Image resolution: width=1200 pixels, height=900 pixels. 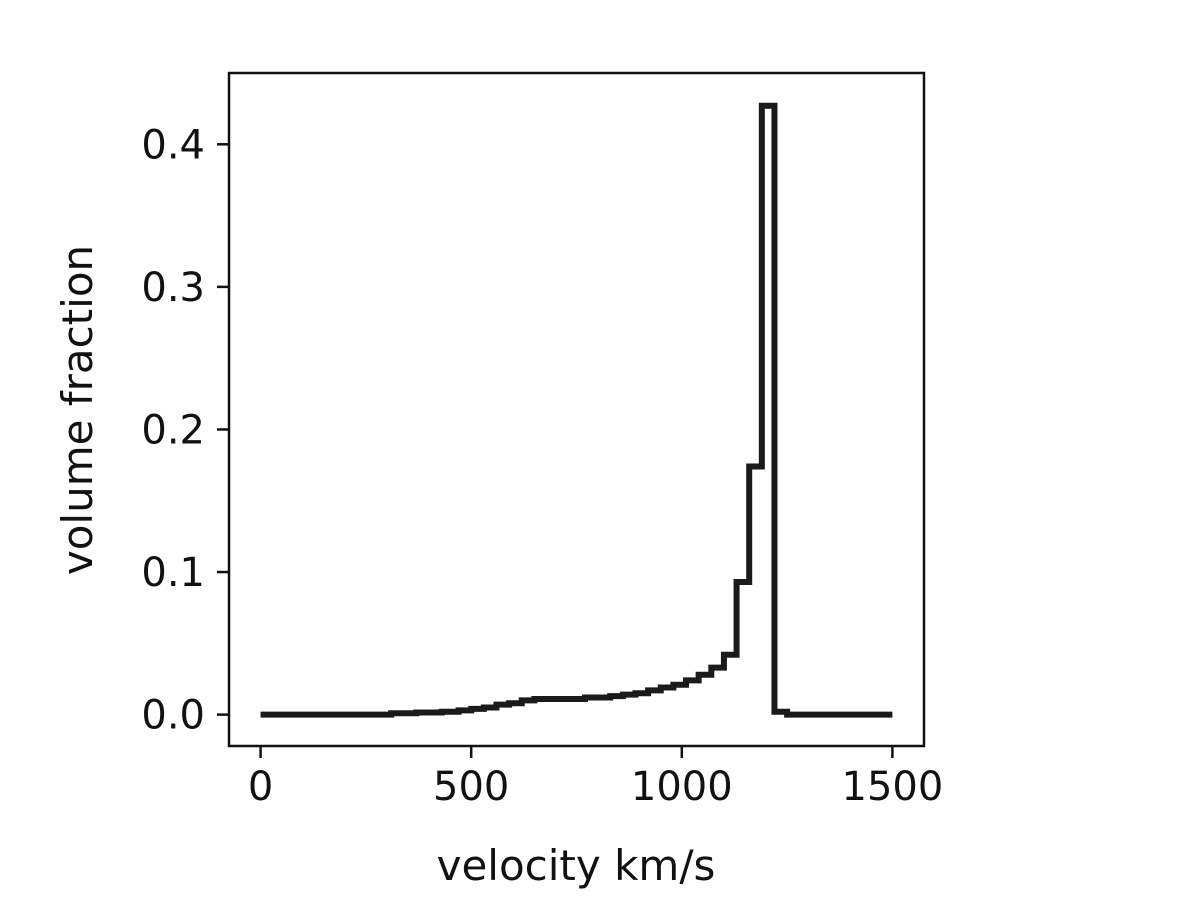 What do you see at coordinates (77, 410) in the screenshot?
I see `y-axis-label: volume fraction` at bounding box center [77, 410].